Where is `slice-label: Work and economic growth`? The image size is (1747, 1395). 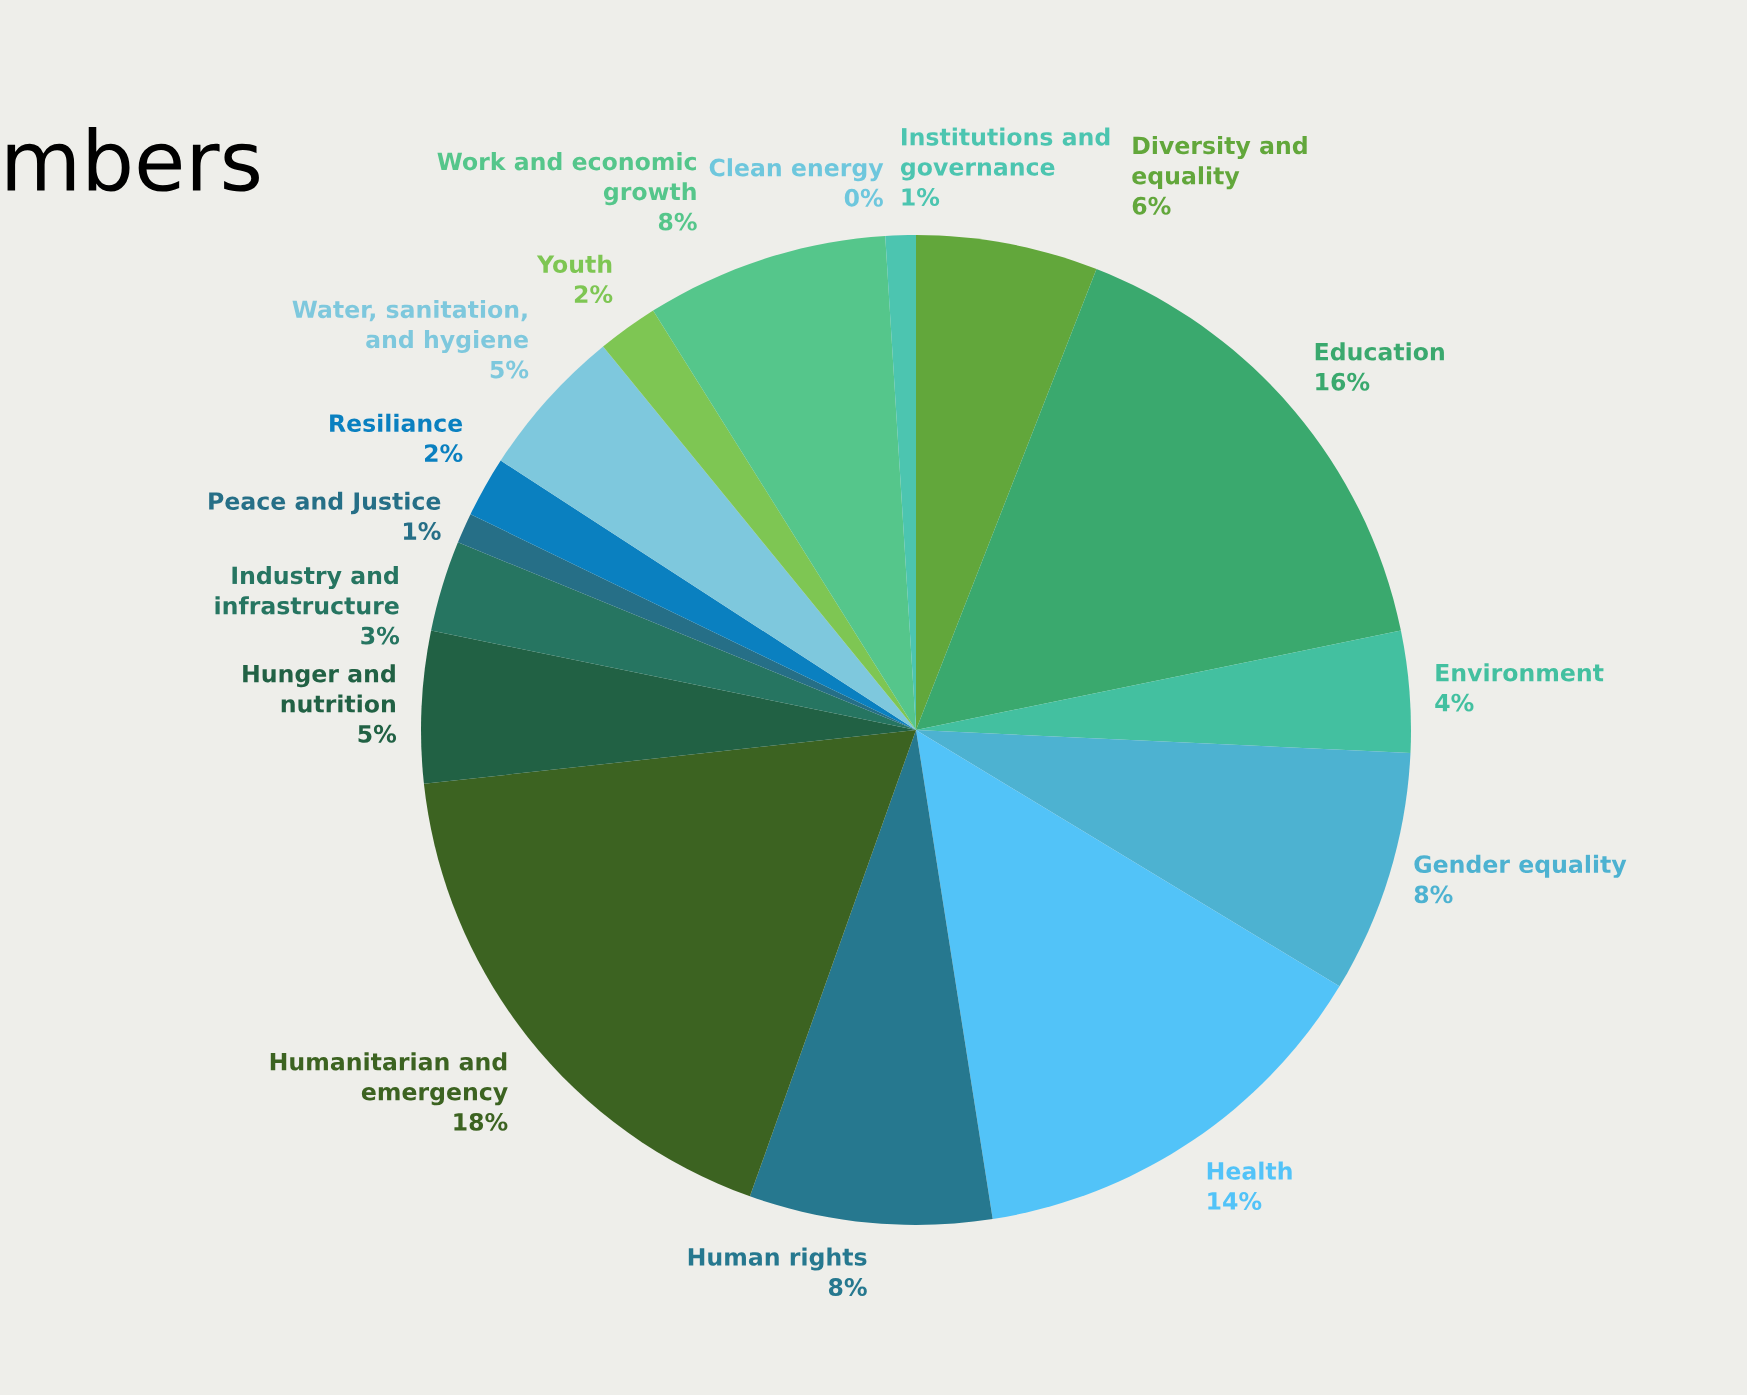 slice-label: Work and economic growth is located at coordinates (566, 179).